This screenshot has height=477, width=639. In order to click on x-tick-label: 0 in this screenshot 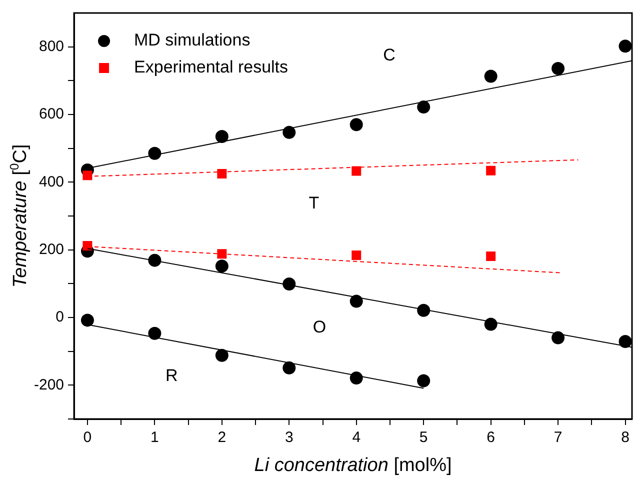, I will do `click(87, 437)`.